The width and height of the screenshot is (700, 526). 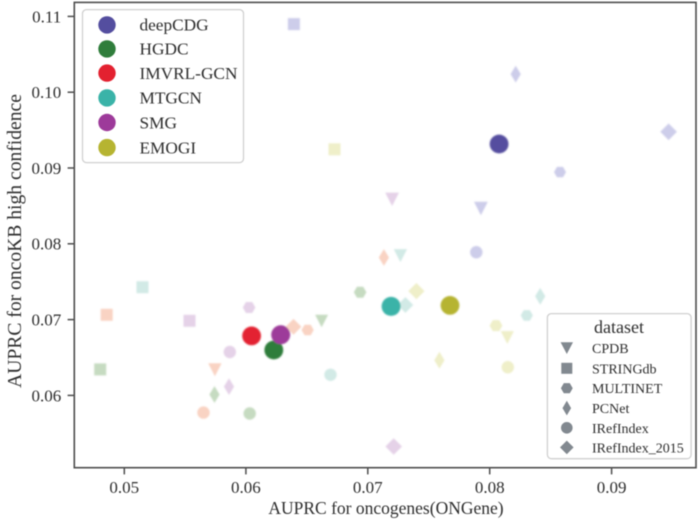 What do you see at coordinates (624, 369) in the screenshot?
I see `svg-text: STRINGdb` at bounding box center [624, 369].